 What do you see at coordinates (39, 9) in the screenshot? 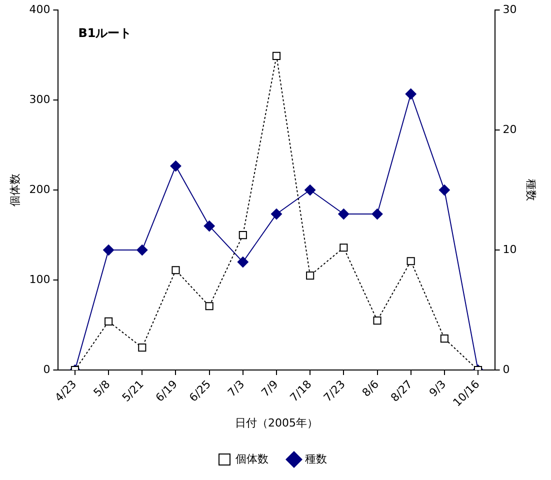
I see `y-tick-label: 400` at bounding box center [39, 9].